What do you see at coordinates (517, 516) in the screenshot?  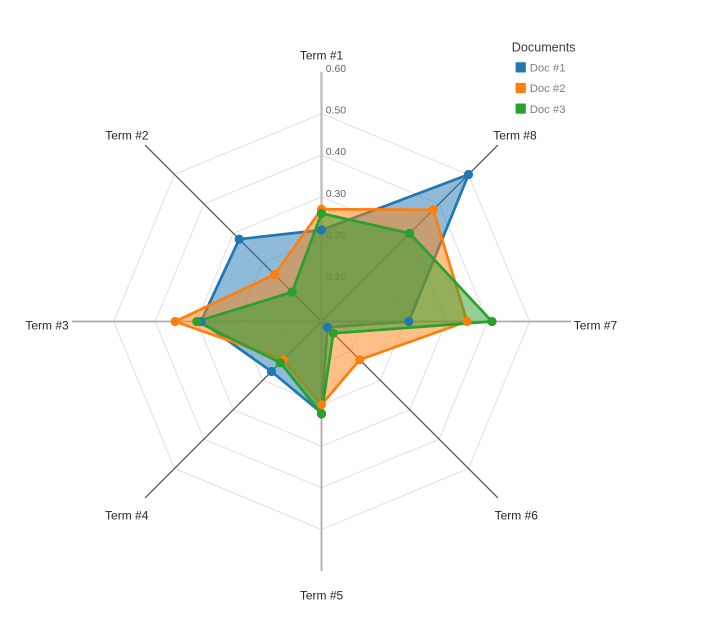 I see `svg-text: Term #6` at bounding box center [517, 516].